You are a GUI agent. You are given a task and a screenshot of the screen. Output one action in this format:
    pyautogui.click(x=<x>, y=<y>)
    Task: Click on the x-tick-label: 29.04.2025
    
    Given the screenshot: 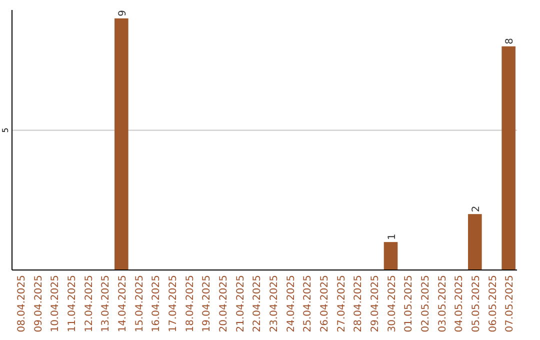 What is the action you would take?
    pyautogui.click(x=375, y=303)
    